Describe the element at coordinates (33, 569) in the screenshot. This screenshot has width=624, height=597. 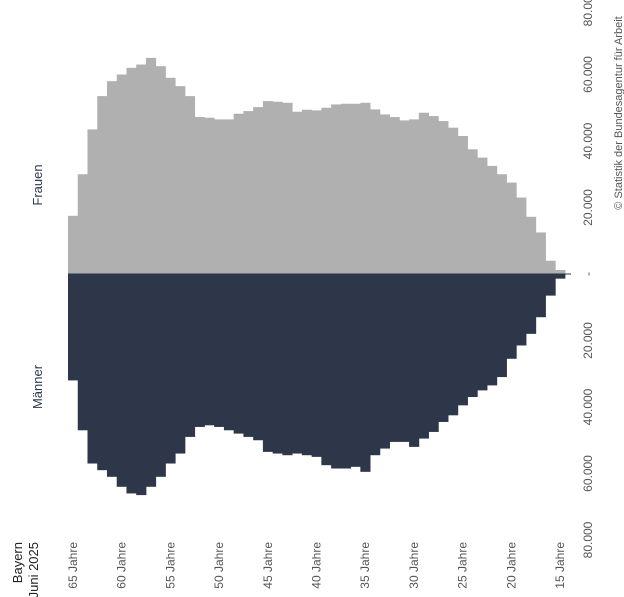
I see `date-label: Juni 2025` at that location.